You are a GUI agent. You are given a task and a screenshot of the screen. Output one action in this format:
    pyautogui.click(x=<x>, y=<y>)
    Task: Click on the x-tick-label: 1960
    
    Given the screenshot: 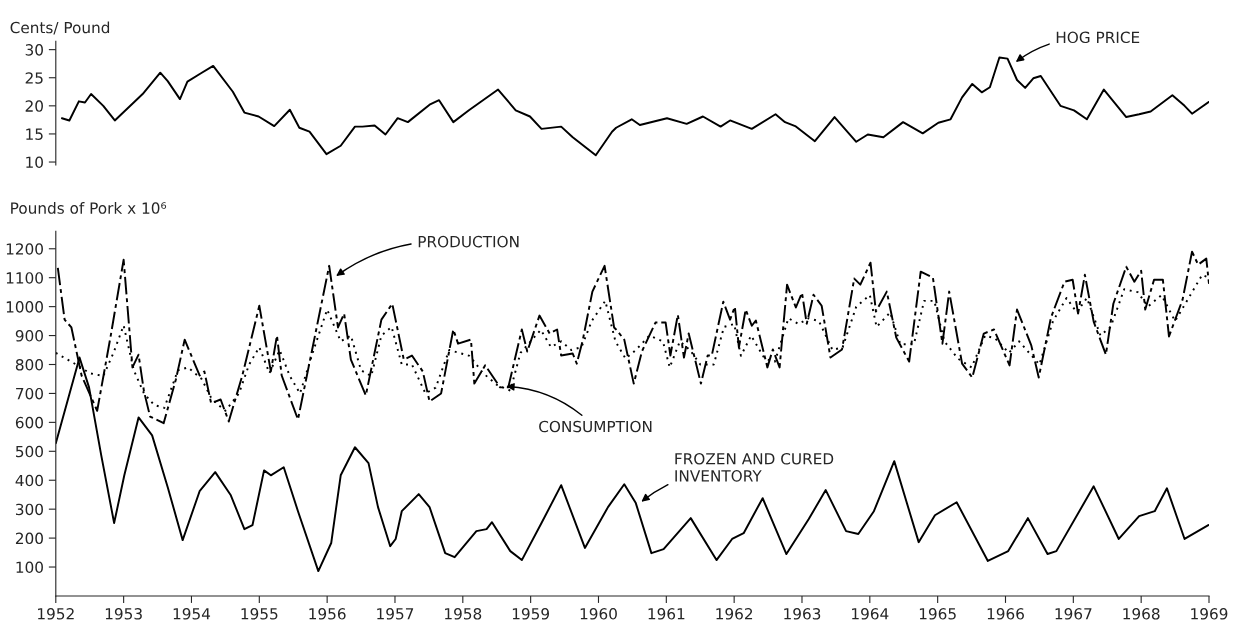 What is the action you would take?
    pyautogui.click(x=598, y=614)
    